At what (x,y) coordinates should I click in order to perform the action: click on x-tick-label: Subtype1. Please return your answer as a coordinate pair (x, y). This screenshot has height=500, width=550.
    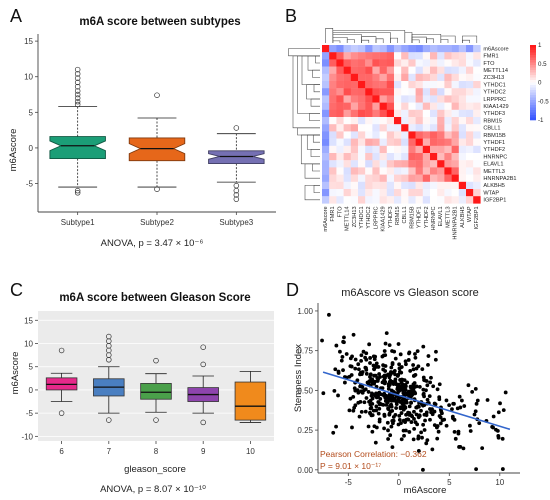
    Looking at the image, I should click on (78, 222).